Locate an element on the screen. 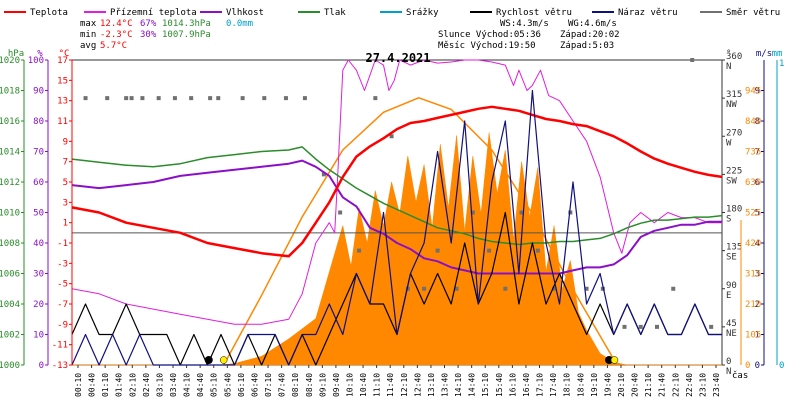 This screenshot has width=800, height=404. stat-avg-label: avg is located at coordinates (88, 46).